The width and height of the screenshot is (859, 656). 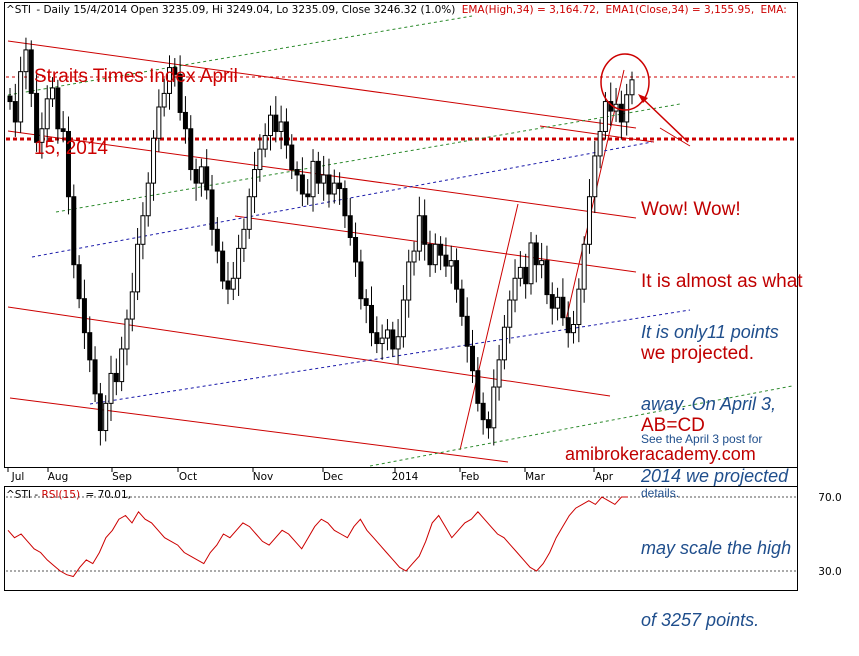 What do you see at coordinates (691, 209) in the screenshot?
I see `note-wow-line-1: Wow! Wow!` at bounding box center [691, 209].